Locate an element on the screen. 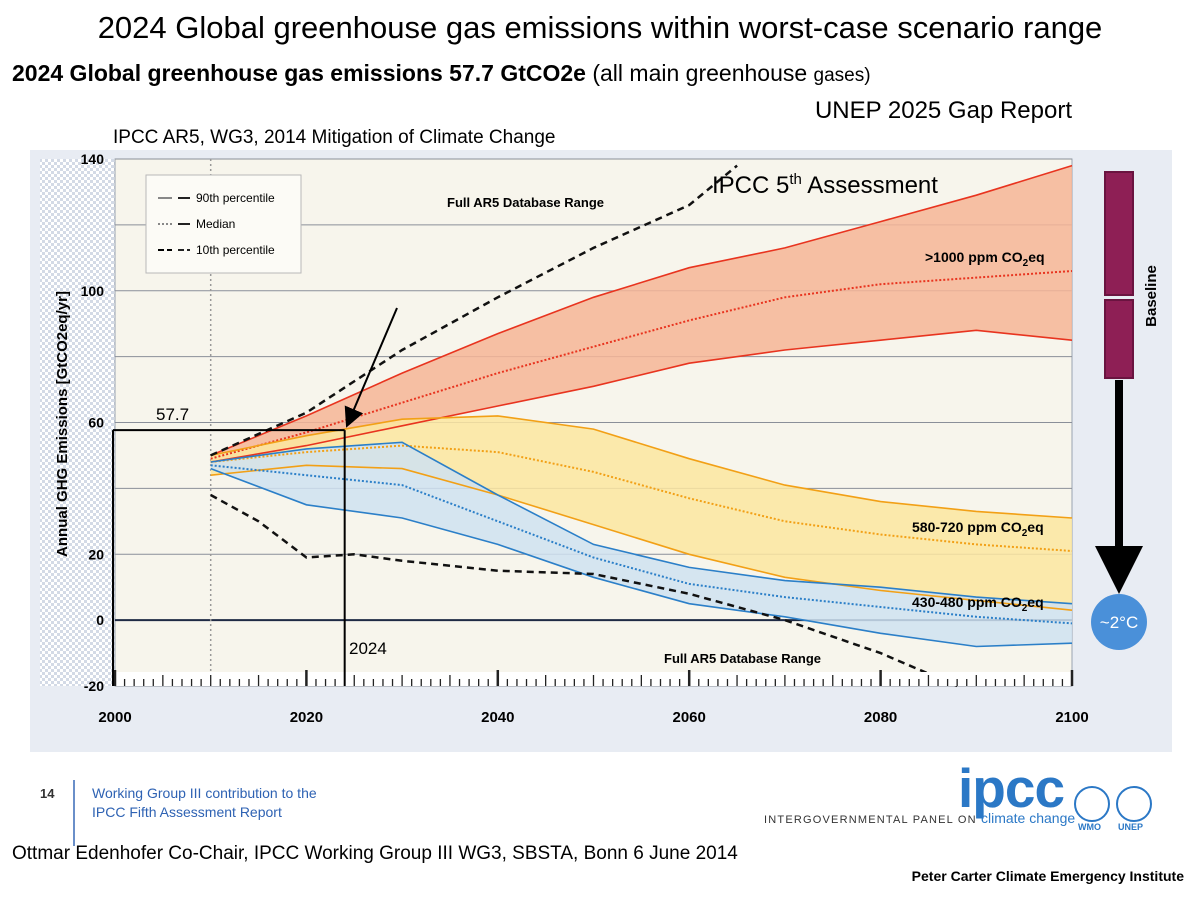 This screenshot has height=900, width=1200. credit-right: Peter Carter Climate Emergency Institute is located at coordinates (1047, 876).